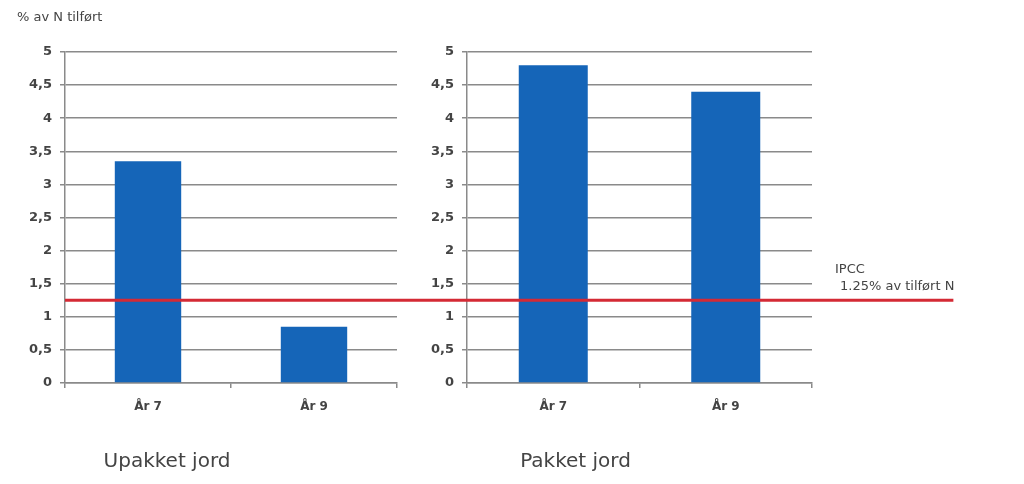  Describe the element at coordinates (575, 460) in the screenshot. I see `x-axis-title: Pakket jord` at that location.